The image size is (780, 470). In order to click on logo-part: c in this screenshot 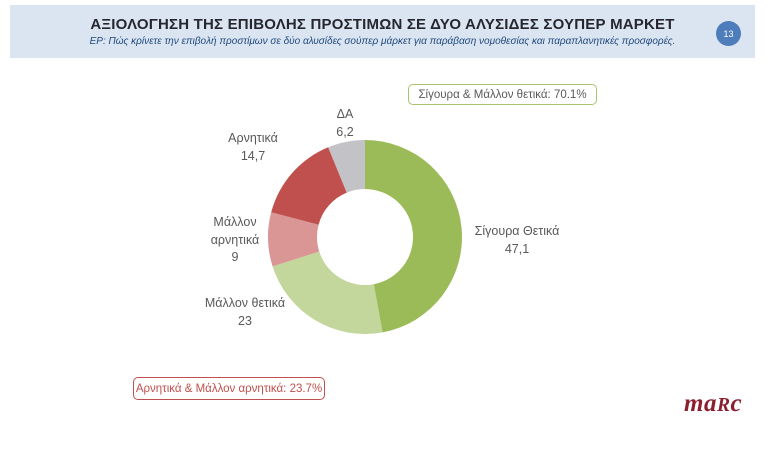, I will do `click(736, 403)`.